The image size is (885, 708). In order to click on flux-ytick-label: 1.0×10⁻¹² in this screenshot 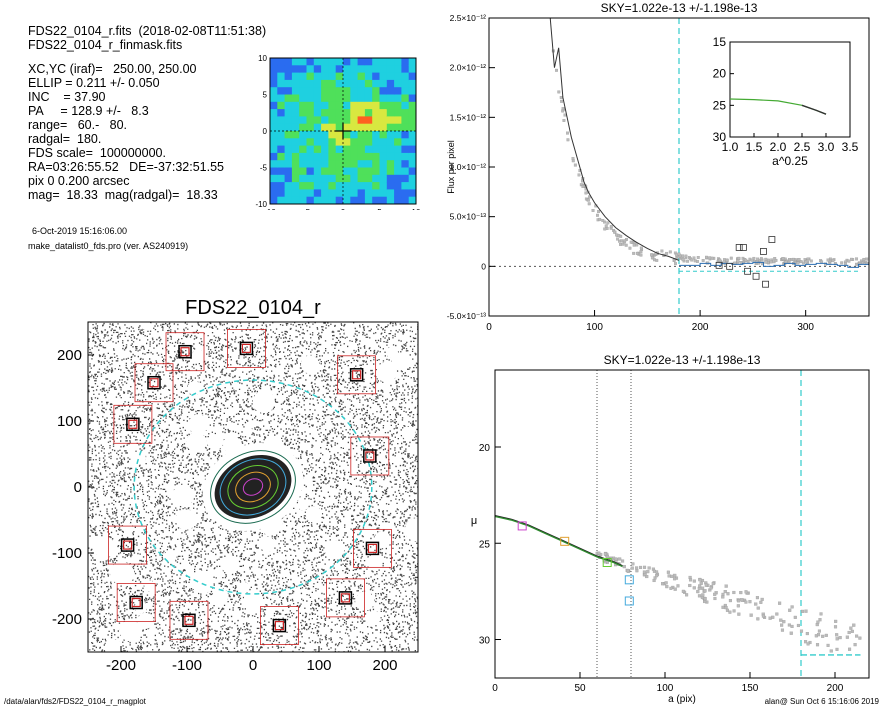, I will do `click(468, 167)`.